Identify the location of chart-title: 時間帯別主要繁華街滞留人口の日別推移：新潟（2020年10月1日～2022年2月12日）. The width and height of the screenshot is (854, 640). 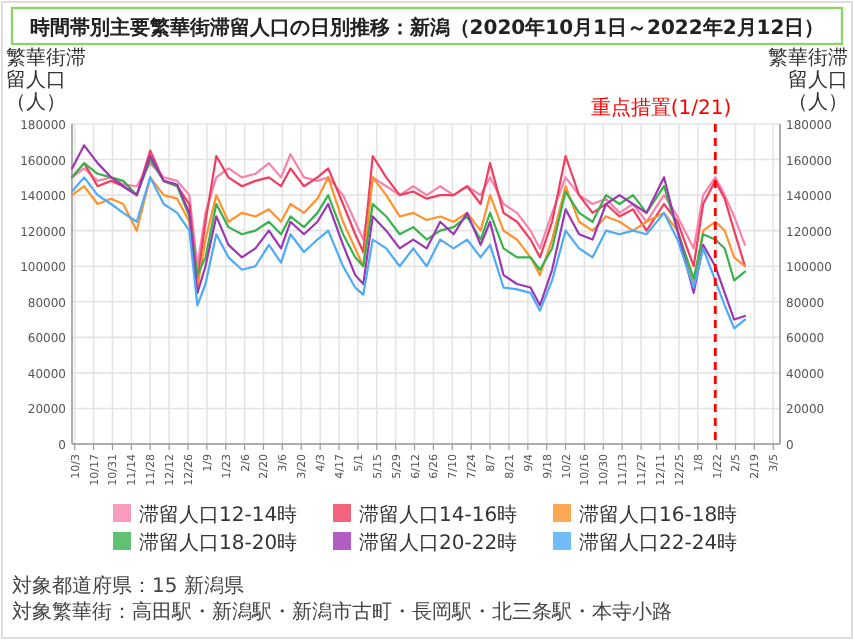
(427, 28).